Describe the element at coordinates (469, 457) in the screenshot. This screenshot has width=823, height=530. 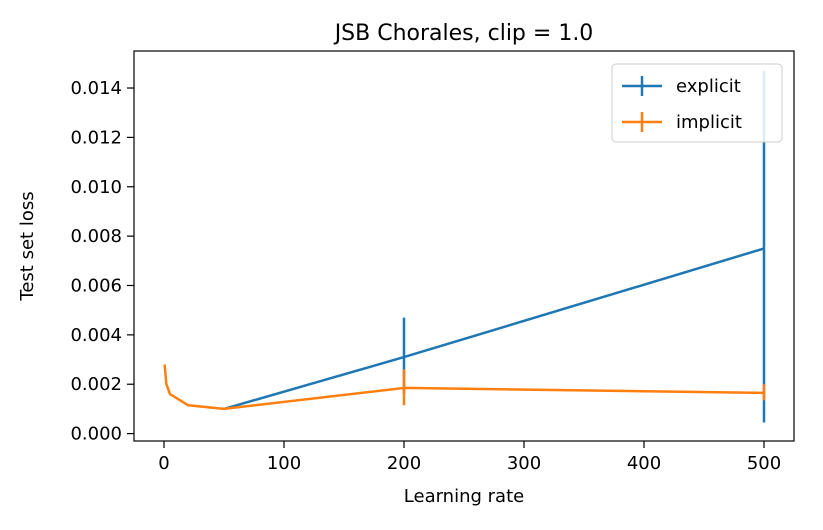
I see `x-axis: 0 100 200 300 400 500` at that location.